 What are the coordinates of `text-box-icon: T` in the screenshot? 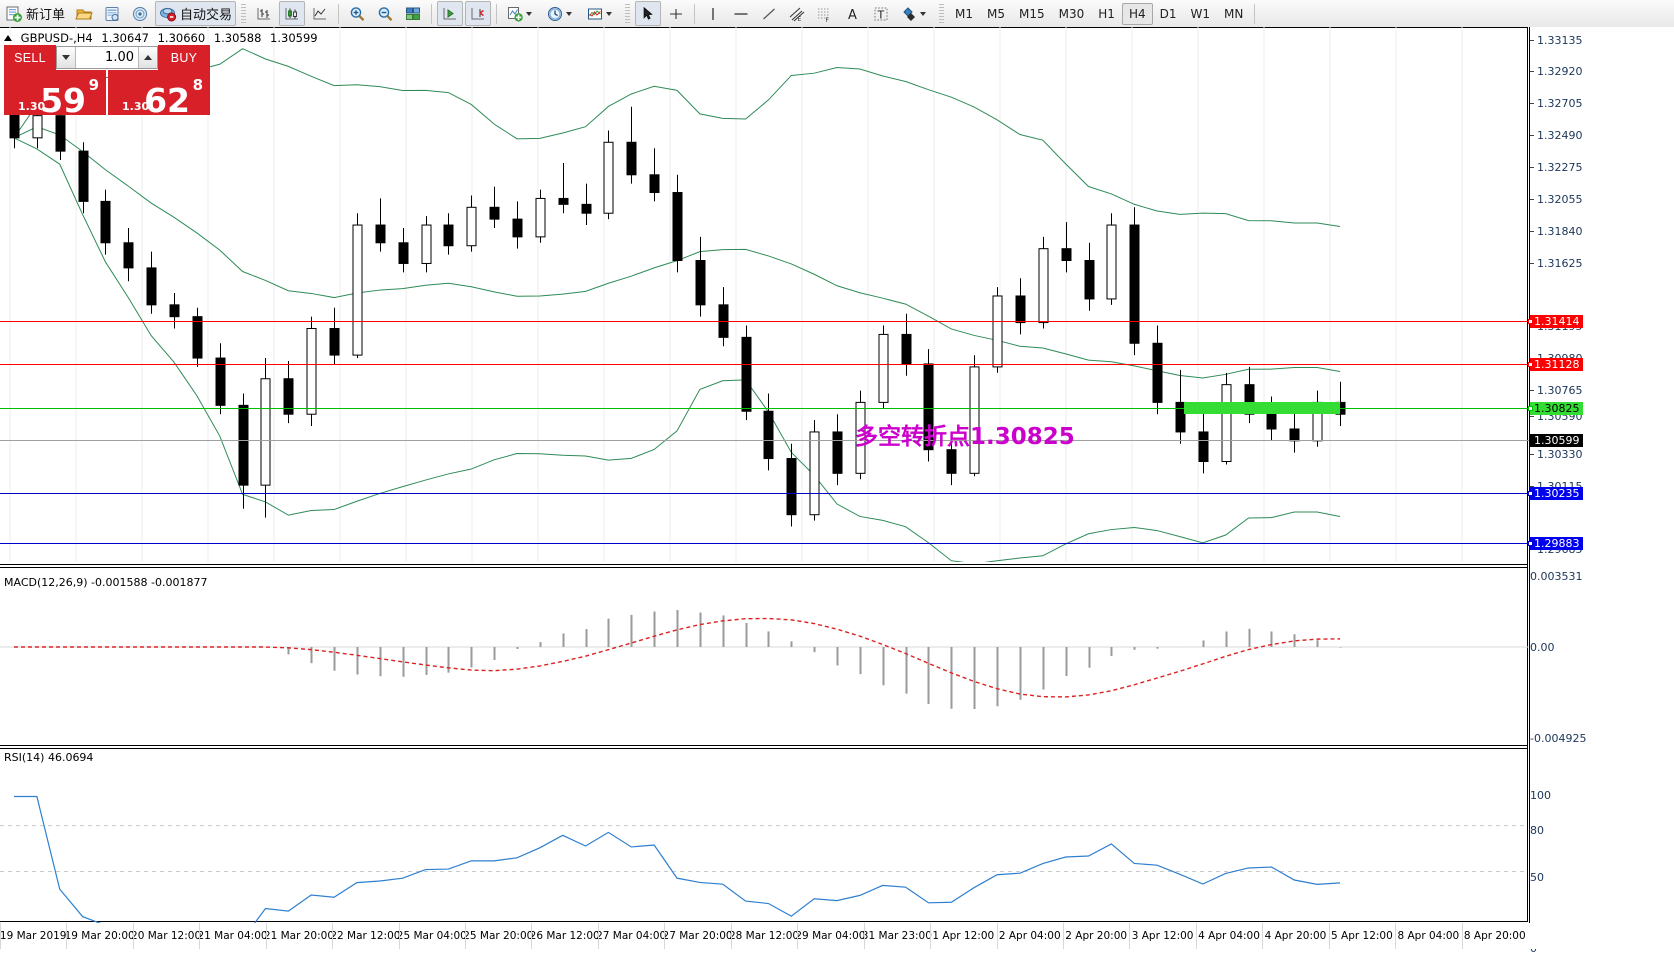 It's located at (881, 14).